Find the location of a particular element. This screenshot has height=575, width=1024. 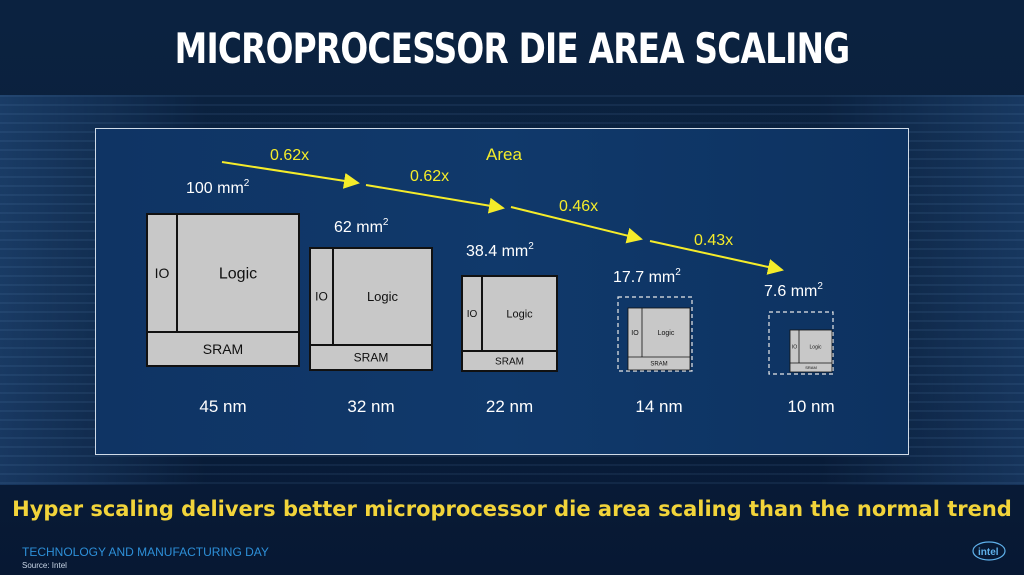

process-node-label: 22 nm is located at coordinates (509, 406).